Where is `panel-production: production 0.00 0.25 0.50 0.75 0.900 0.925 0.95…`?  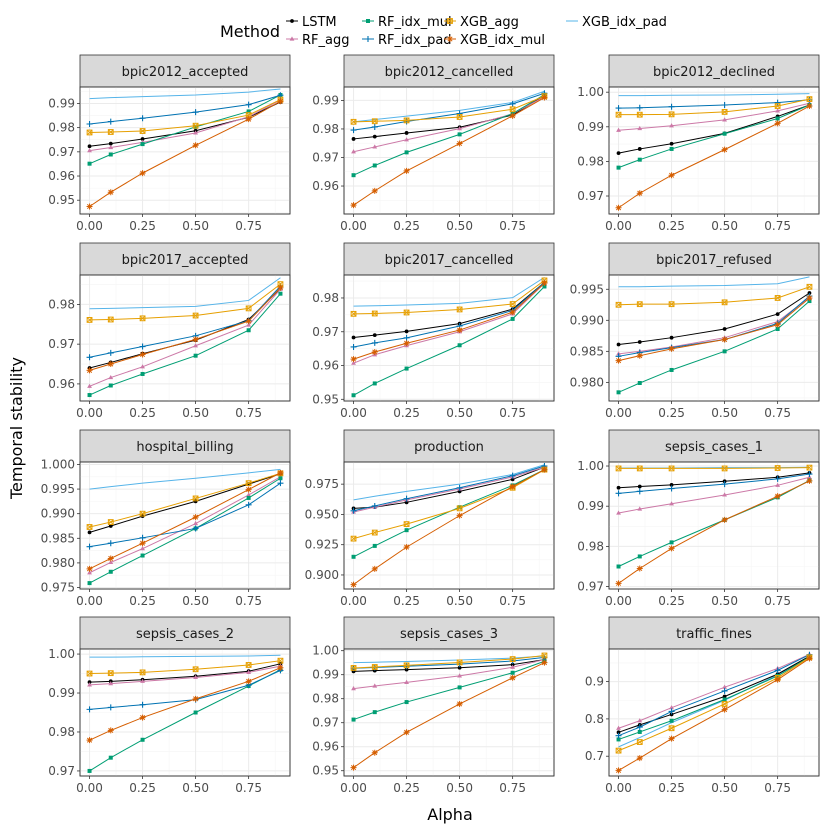 panel-production: production 0.00 0.25 0.50 0.75 0.900 0.925 0.95… is located at coordinates (430, 518).